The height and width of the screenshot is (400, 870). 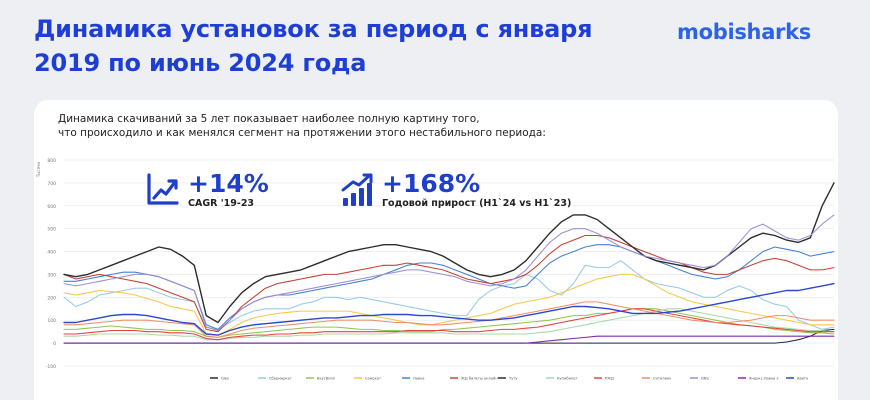 I want to click on y-tick-label: 0, so click(x=54, y=344).